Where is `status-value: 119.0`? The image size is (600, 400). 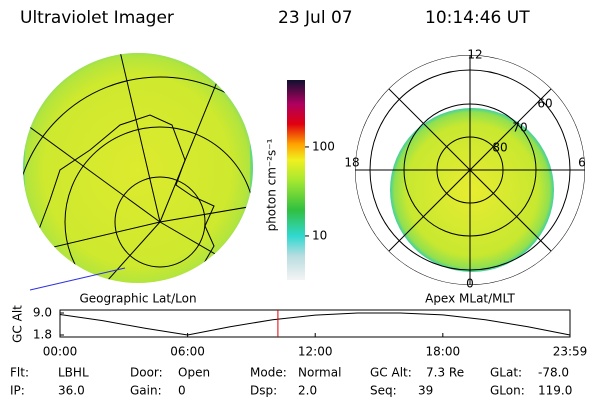
status-value: 119.0 is located at coordinates (555, 391).